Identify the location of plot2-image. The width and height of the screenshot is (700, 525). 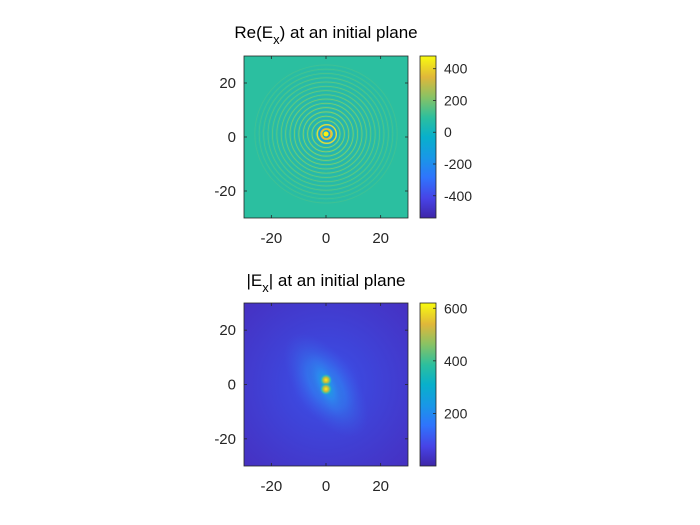
(326, 384).